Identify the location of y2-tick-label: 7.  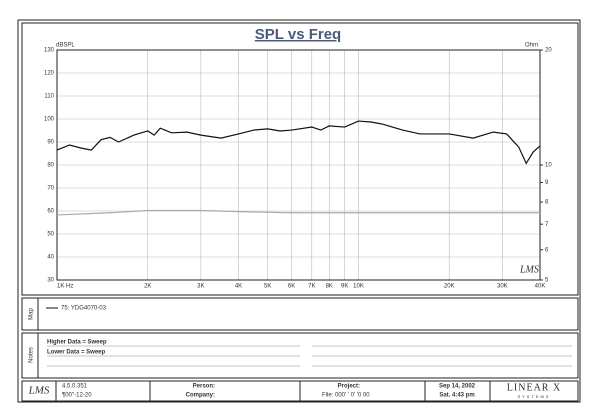
(547, 225).